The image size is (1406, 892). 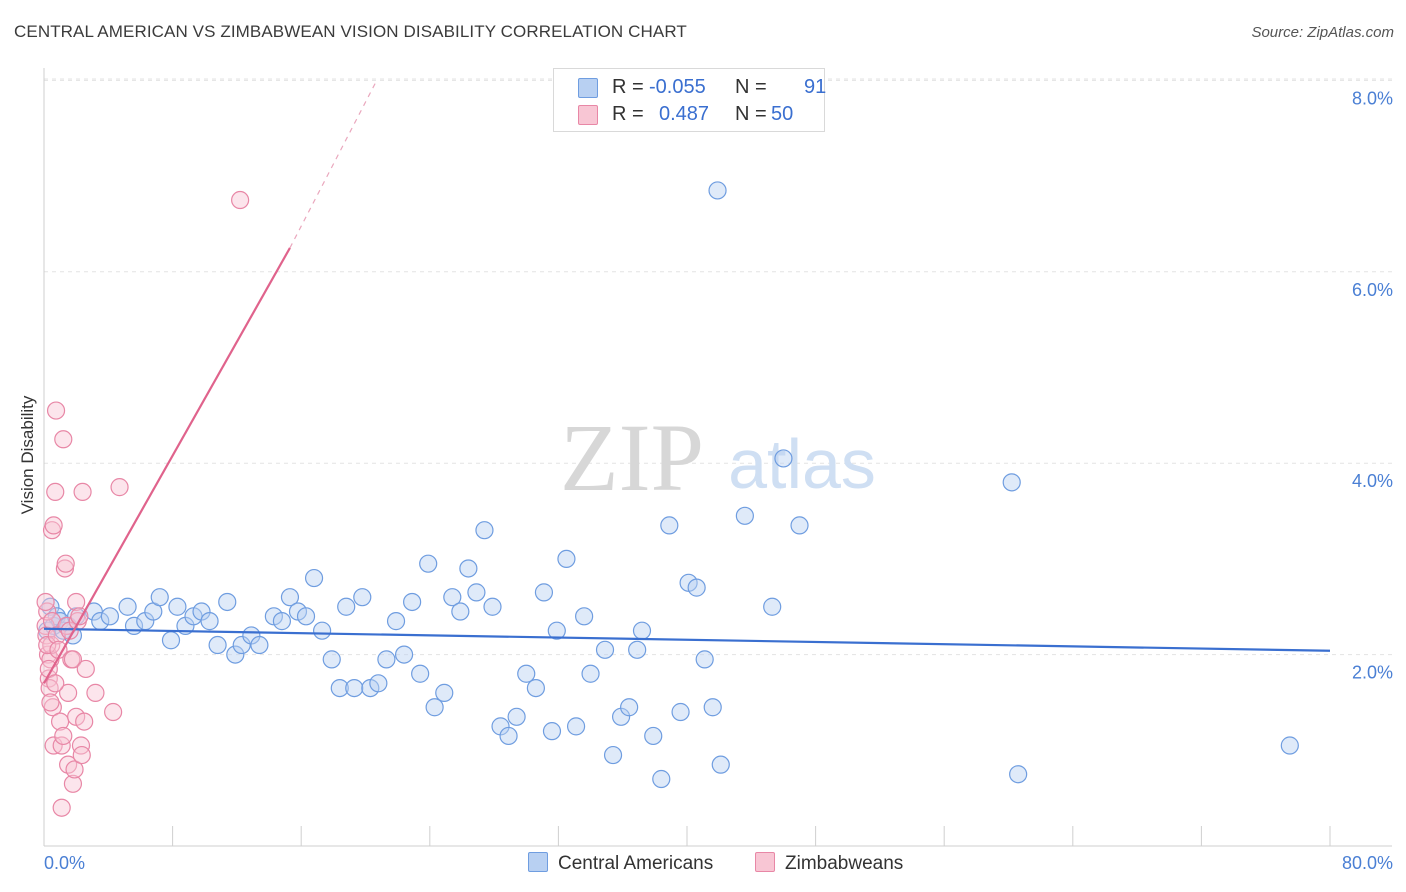 What do you see at coordinates (765, 862) in the screenshot?
I see `bottom-legend-swatch-pink` at bounding box center [765, 862].